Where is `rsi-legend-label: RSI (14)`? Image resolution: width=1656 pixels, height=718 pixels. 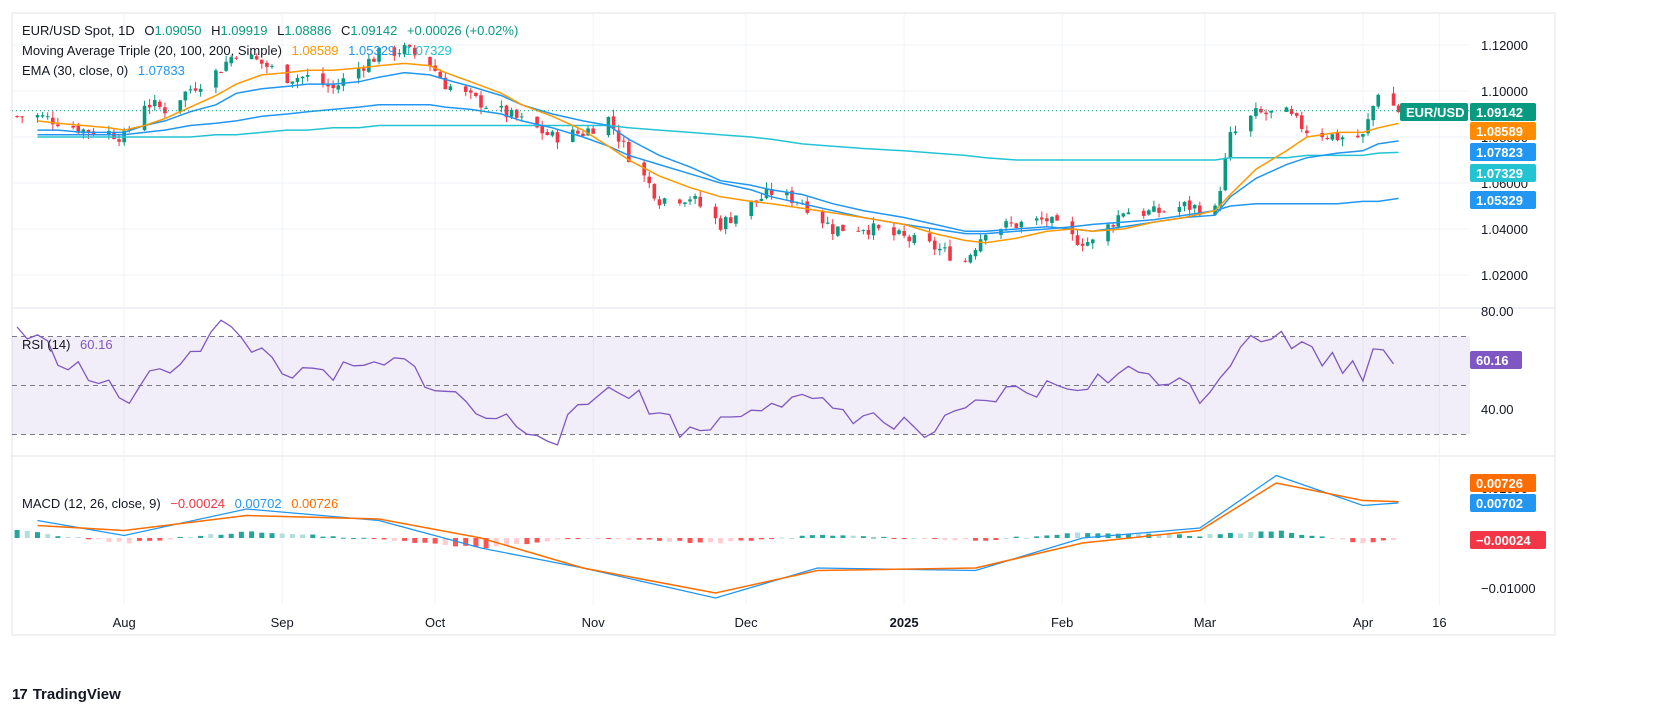
rsi-legend-label: RSI (14) is located at coordinates (46, 344).